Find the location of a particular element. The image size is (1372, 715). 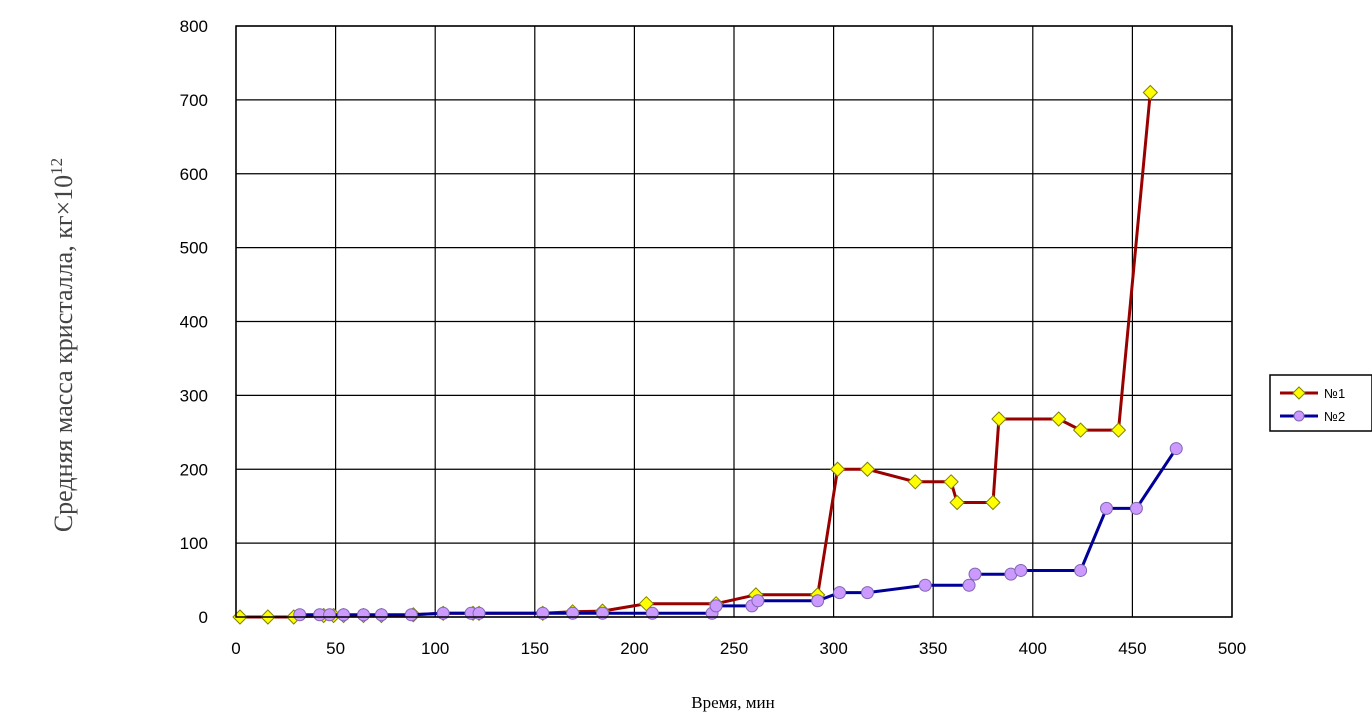

y-tick-label: 300 is located at coordinates (194, 395).